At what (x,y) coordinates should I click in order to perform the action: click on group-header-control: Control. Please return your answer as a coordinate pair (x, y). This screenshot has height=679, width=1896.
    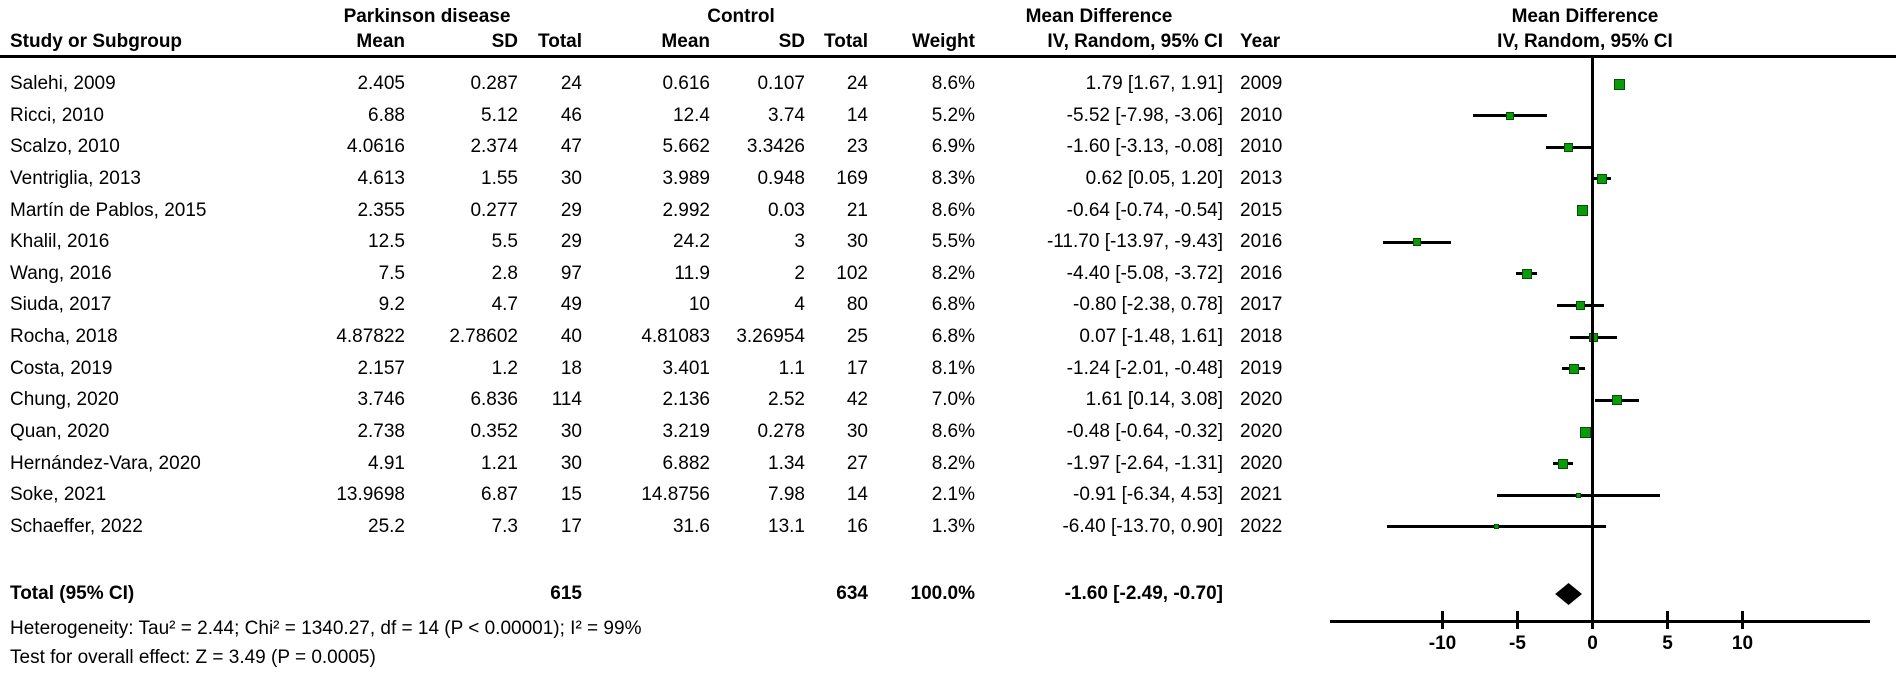
    Looking at the image, I should click on (741, 16).